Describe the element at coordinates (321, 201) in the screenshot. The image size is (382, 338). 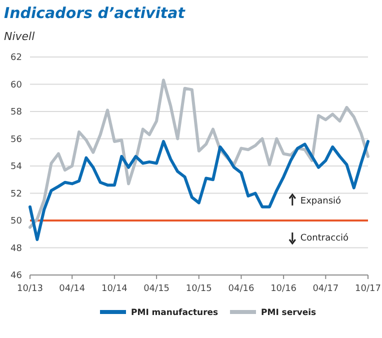
I see `annotation: Expansió` at that location.